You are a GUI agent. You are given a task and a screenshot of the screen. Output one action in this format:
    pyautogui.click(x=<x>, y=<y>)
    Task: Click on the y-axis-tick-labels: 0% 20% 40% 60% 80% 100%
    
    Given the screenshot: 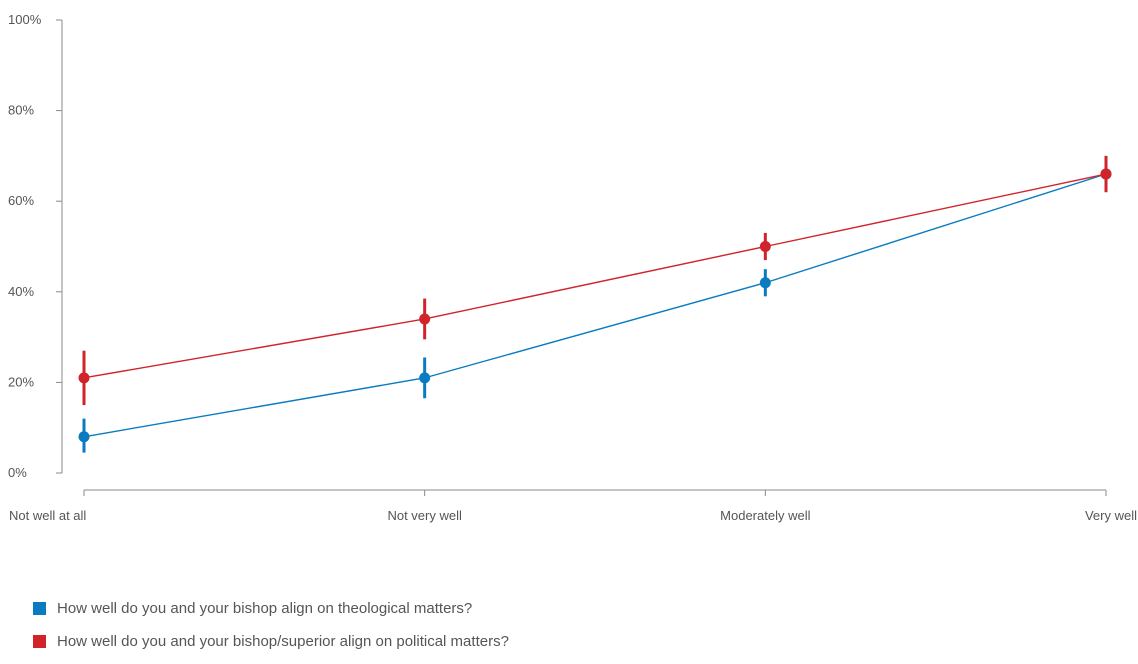 What is the action you would take?
    pyautogui.click(x=25, y=246)
    